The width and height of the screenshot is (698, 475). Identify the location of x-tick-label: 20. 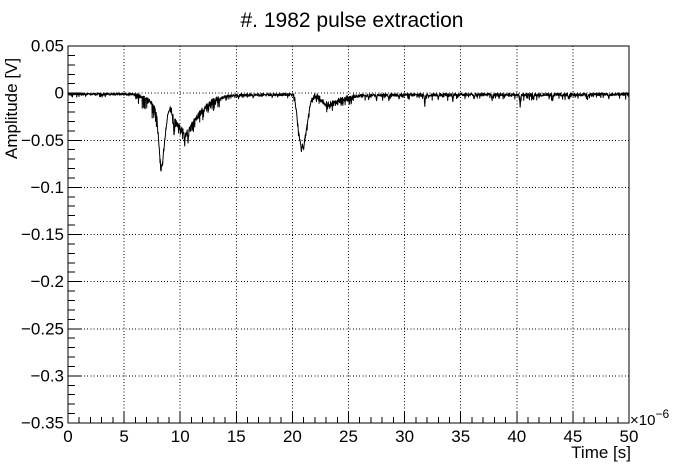
(292, 436).